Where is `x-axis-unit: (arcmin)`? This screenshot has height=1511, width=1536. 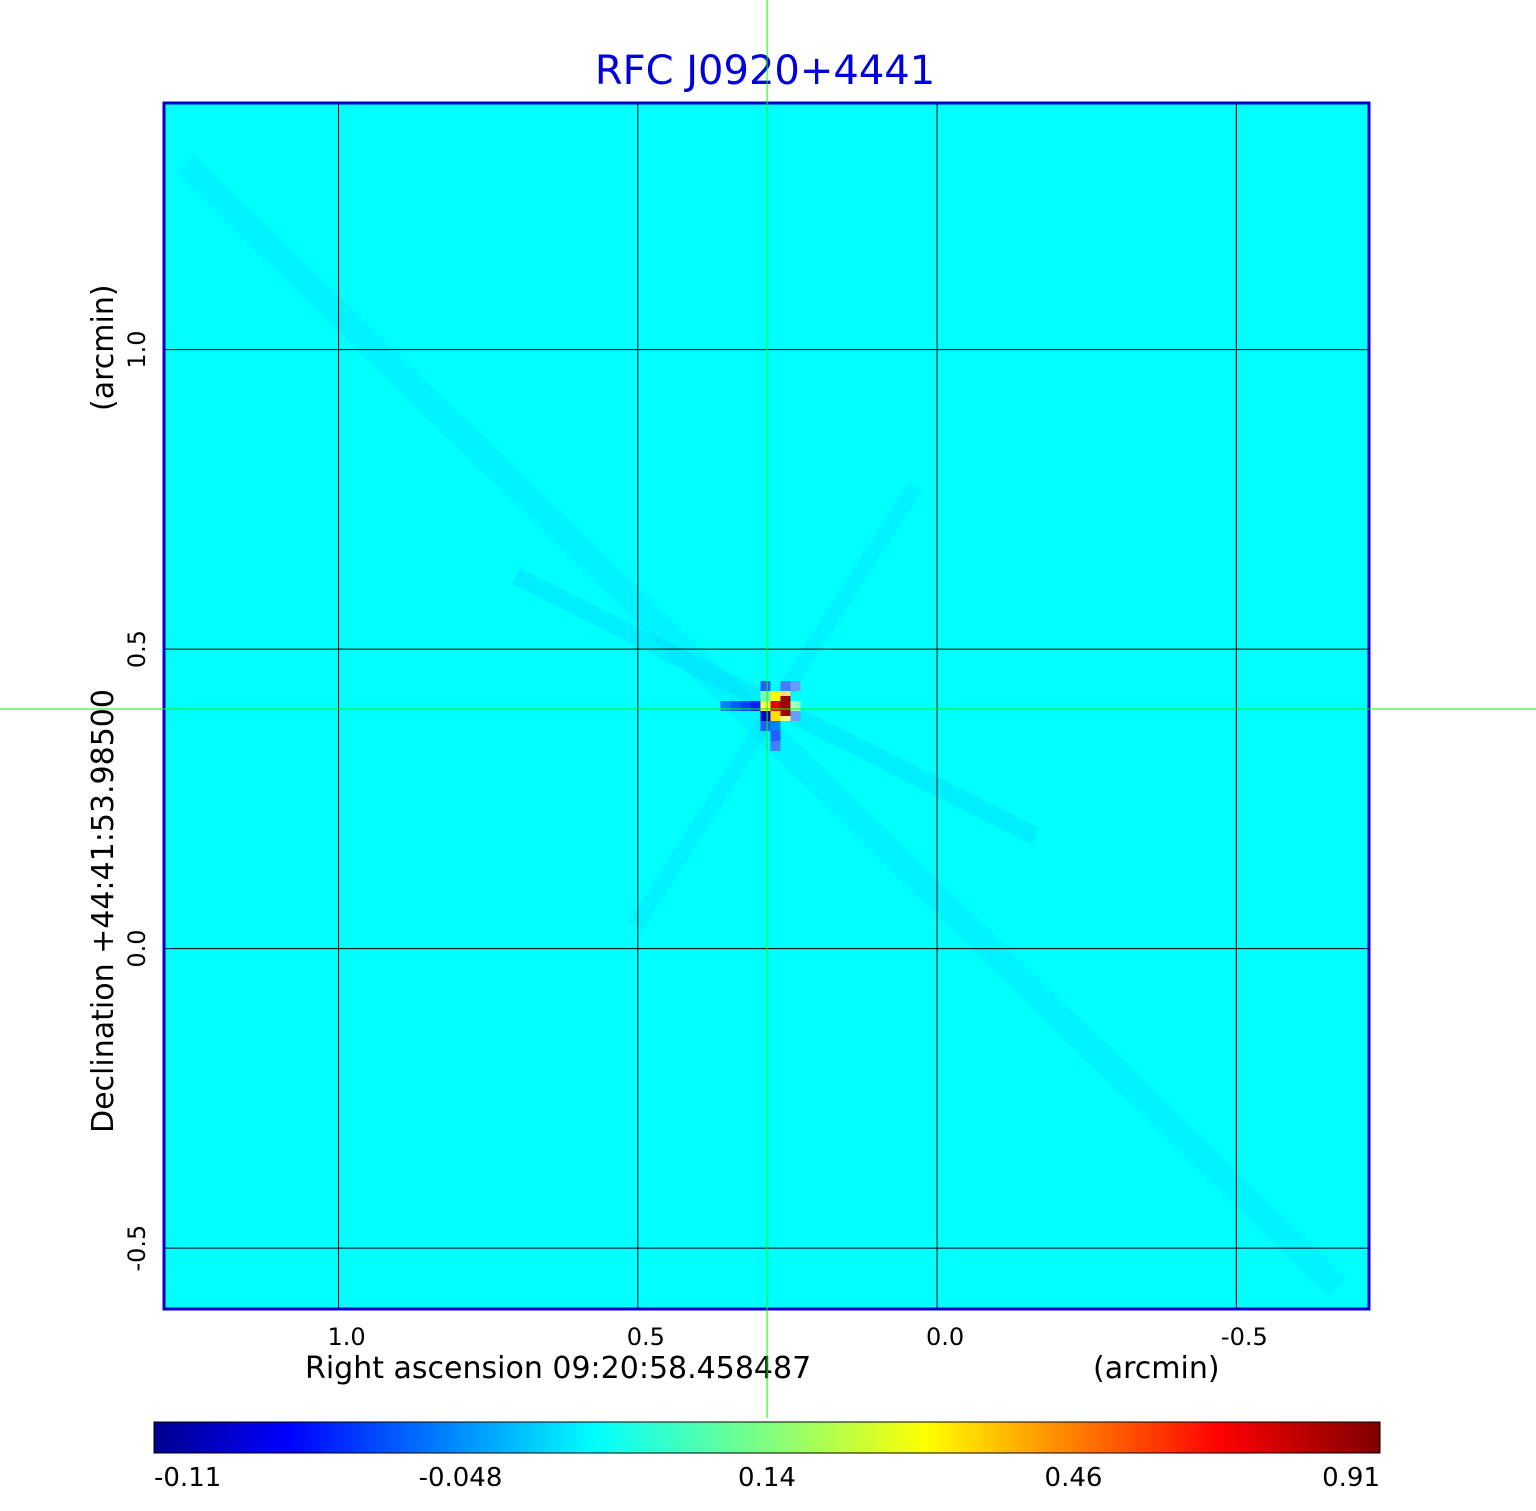
x-axis-unit: (arcmin) is located at coordinates (1156, 1368).